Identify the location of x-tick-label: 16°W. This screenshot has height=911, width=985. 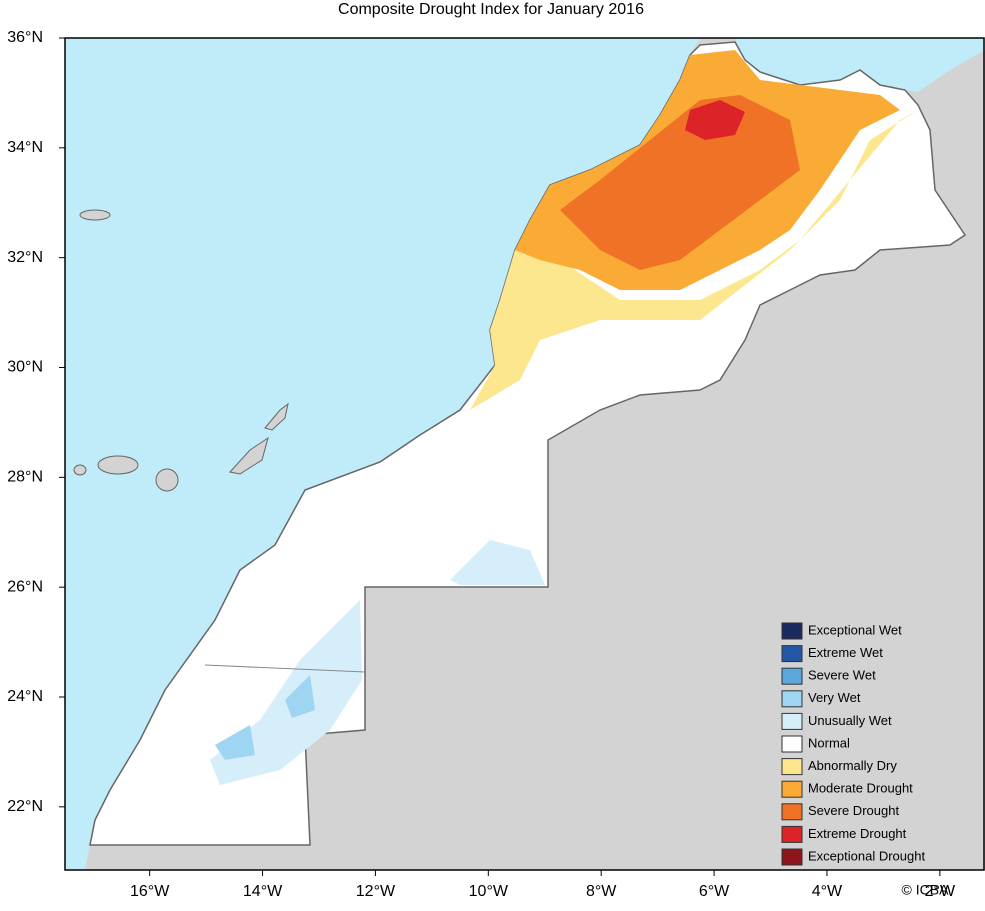
(150, 891).